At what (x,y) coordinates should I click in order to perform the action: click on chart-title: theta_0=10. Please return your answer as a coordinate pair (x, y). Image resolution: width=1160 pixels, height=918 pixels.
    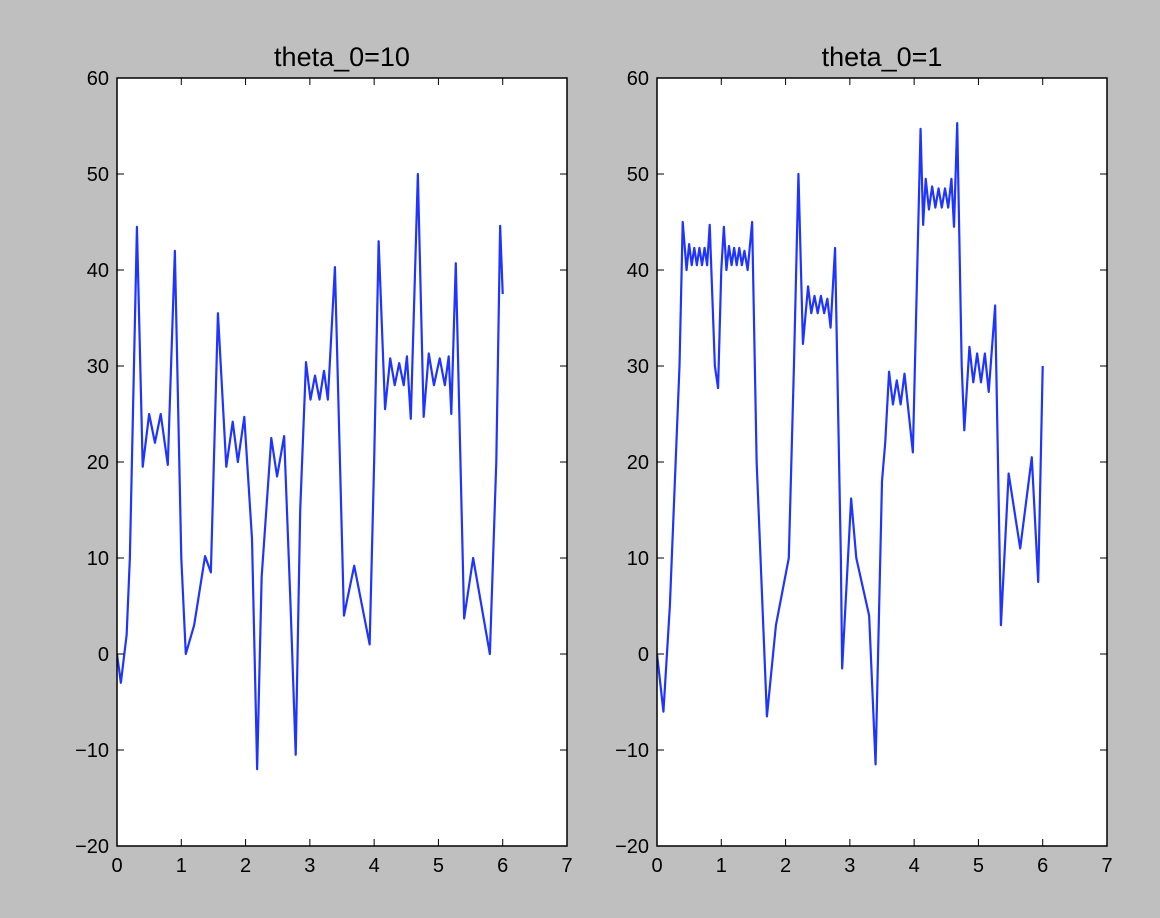
    Looking at the image, I should click on (342, 57).